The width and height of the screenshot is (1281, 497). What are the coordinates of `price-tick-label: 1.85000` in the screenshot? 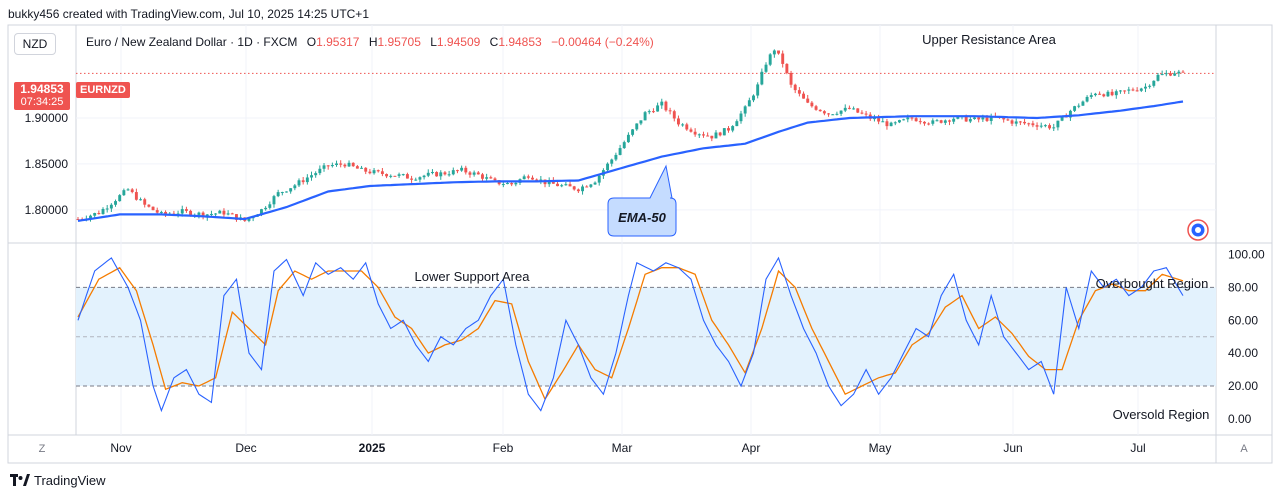 It's located at (47, 164).